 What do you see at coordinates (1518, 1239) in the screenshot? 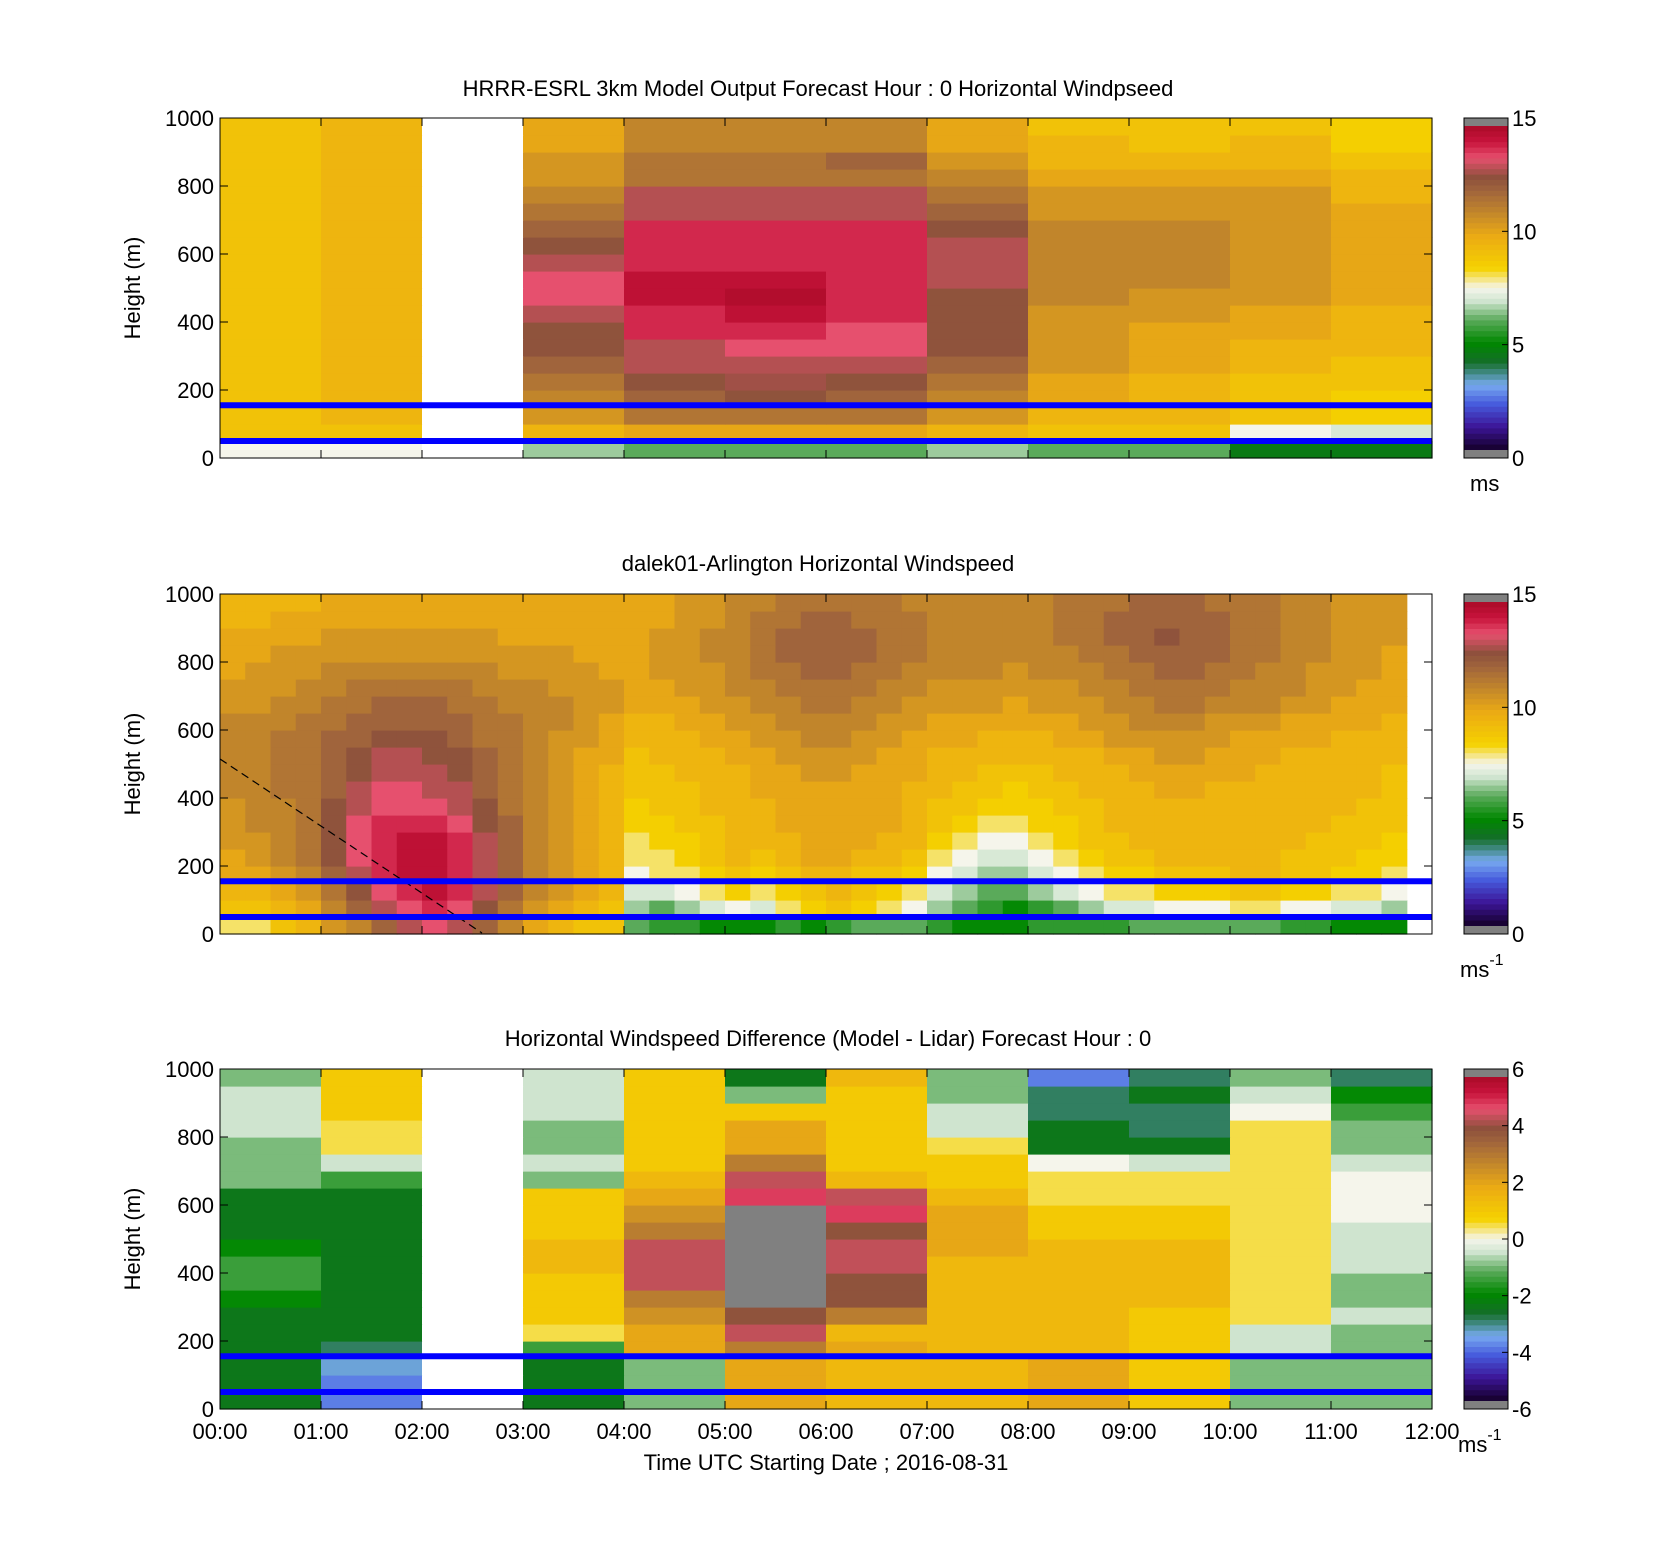
I see `colorbar-tick-label: 0` at bounding box center [1518, 1239].